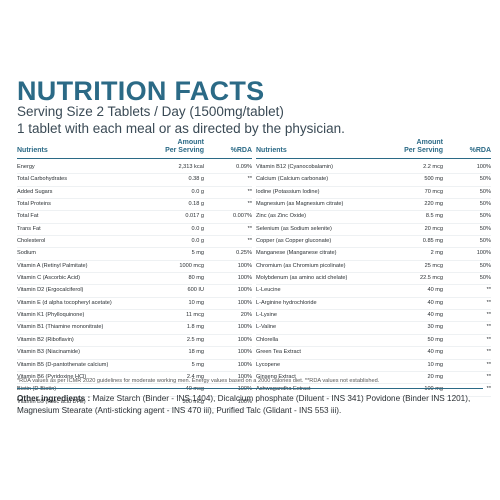 The width and height of the screenshot is (500, 500). Describe the element at coordinates (141, 91) in the screenshot. I see `page-title: NUTRITION FACTS` at that location.